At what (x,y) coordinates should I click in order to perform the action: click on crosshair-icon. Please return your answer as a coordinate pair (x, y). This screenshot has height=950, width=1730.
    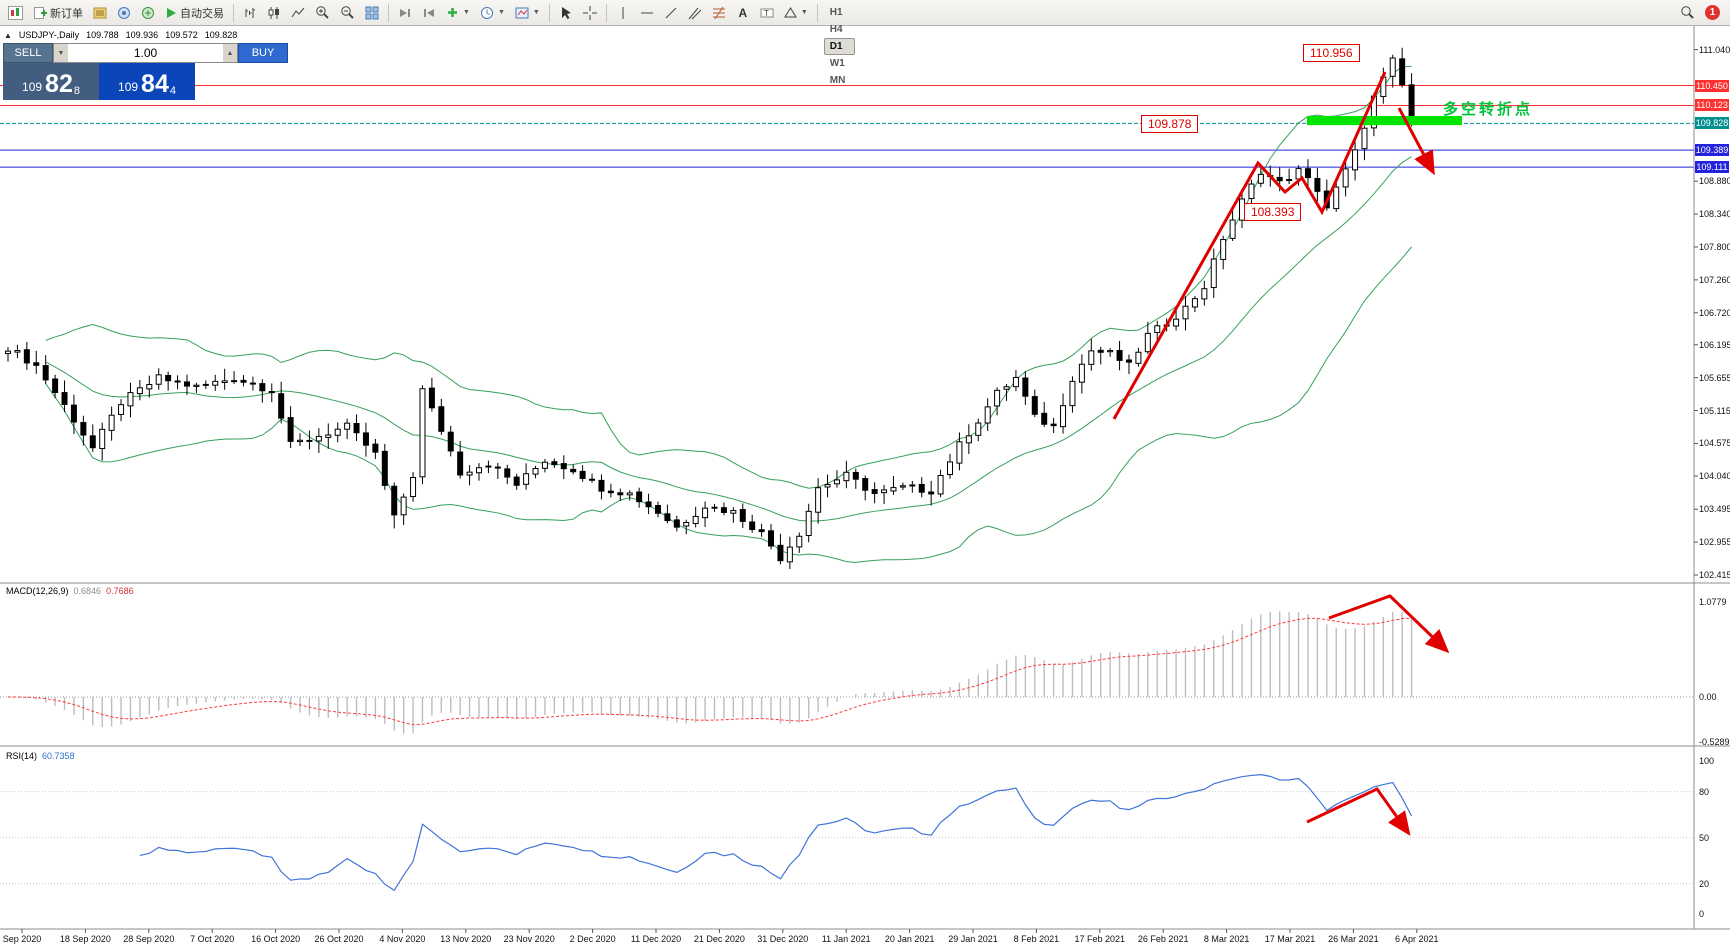
    Looking at the image, I should click on (590, 13).